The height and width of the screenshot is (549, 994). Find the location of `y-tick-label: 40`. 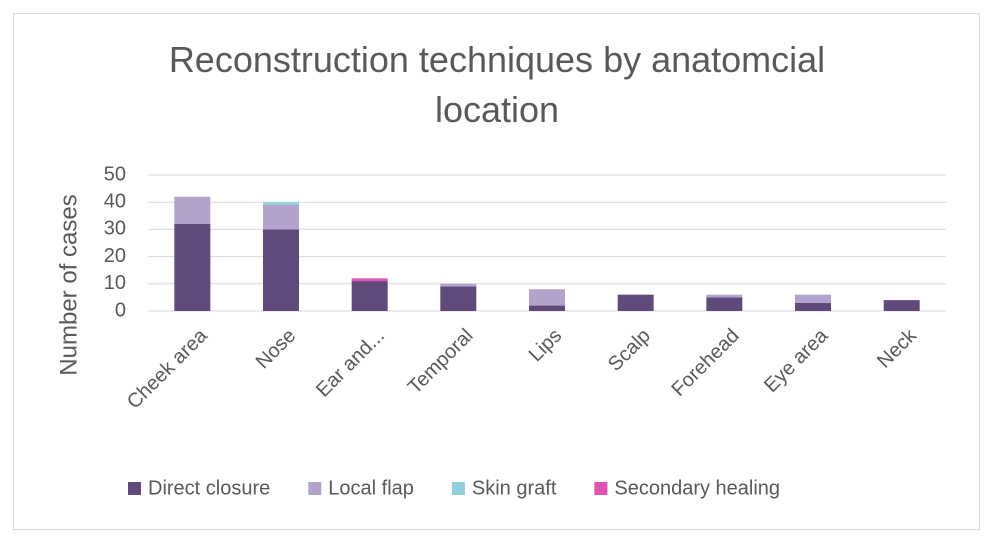

y-tick-label: 40 is located at coordinates (115, 201).